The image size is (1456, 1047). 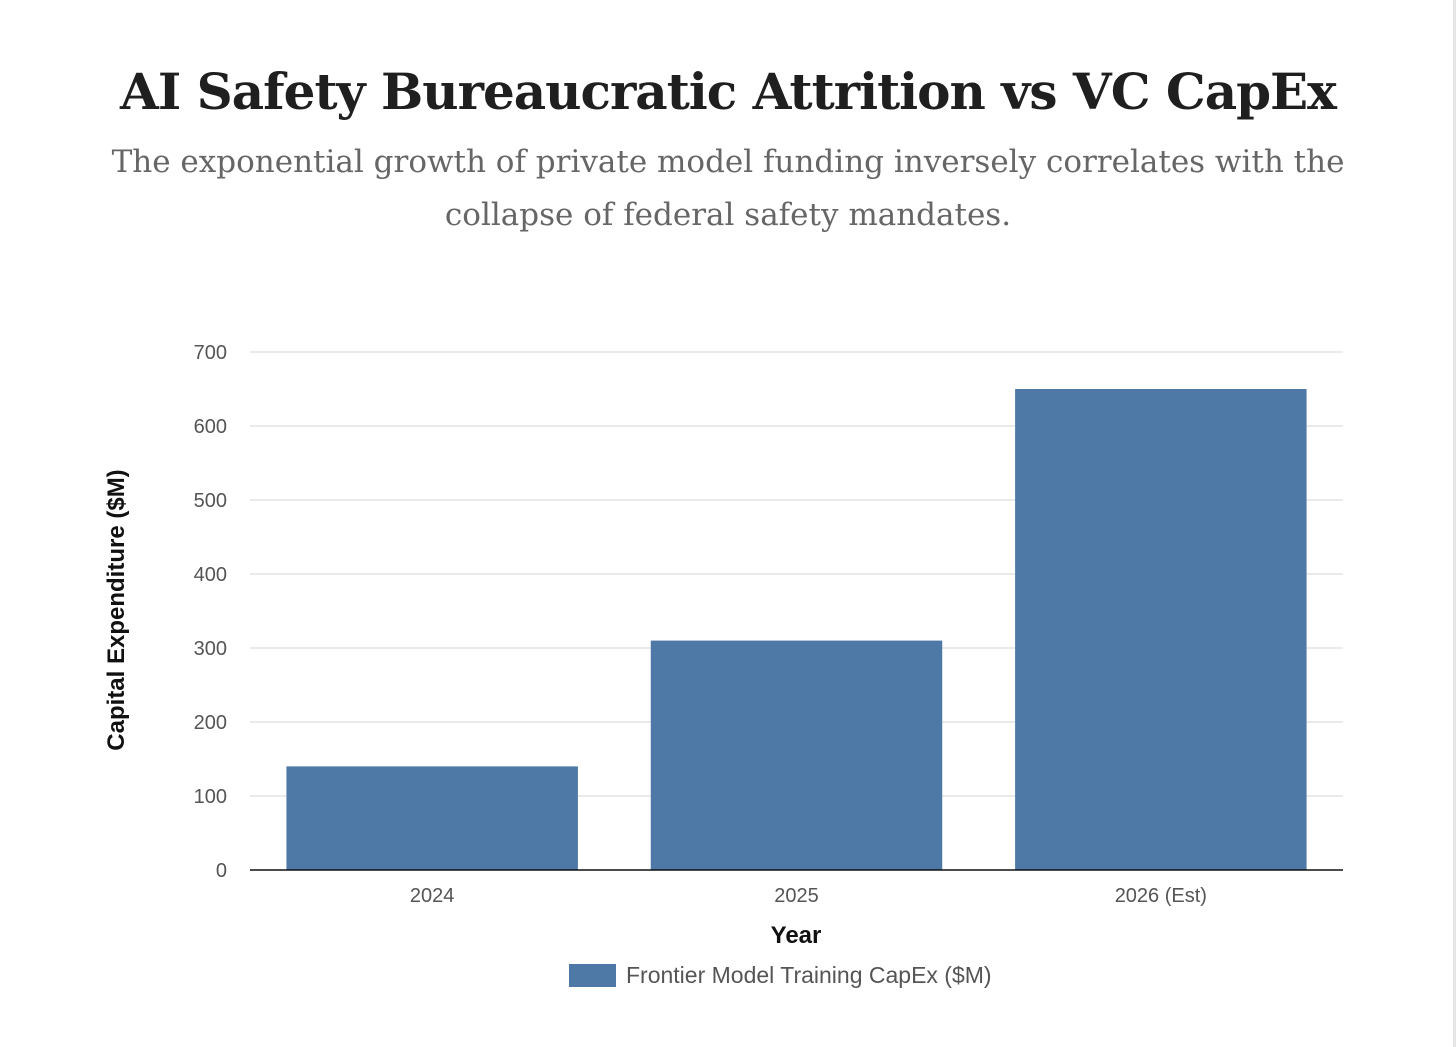 What do you see at coordinates (221, 871) in the screenshot?
I see `y-tick-label: 0` at bounding box center [221, 871].